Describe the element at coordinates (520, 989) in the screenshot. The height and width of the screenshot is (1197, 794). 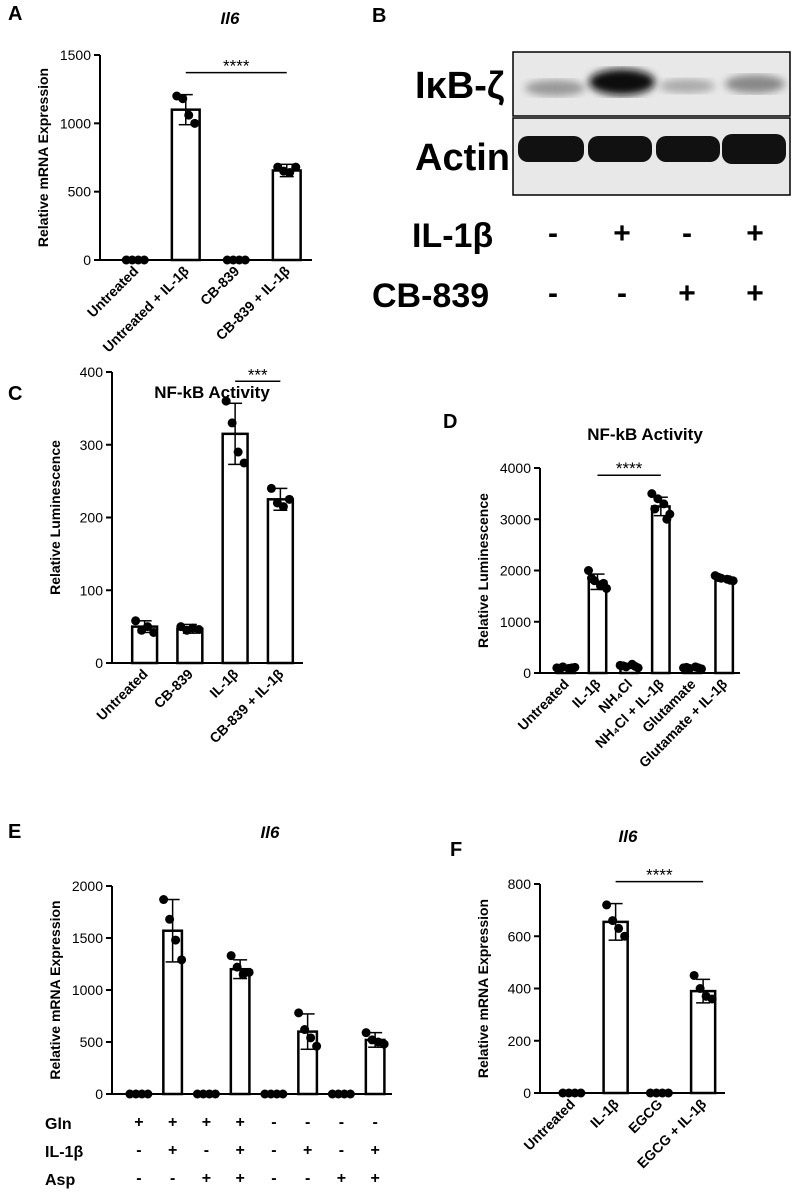
I see `y-tick-label: 400` at that location.